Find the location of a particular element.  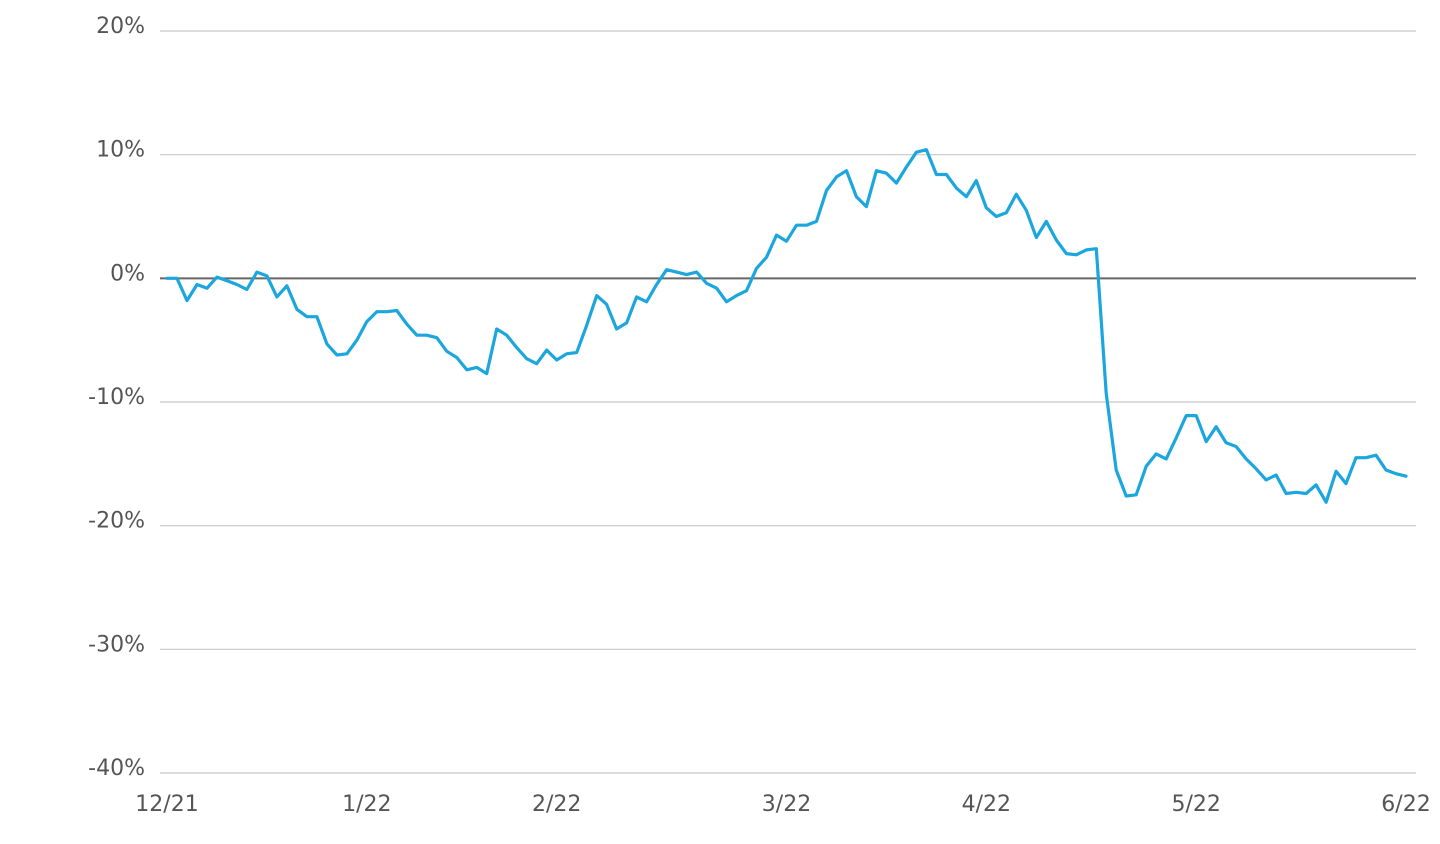

y-tick-label: -30% is located at coordinates (116, 644).